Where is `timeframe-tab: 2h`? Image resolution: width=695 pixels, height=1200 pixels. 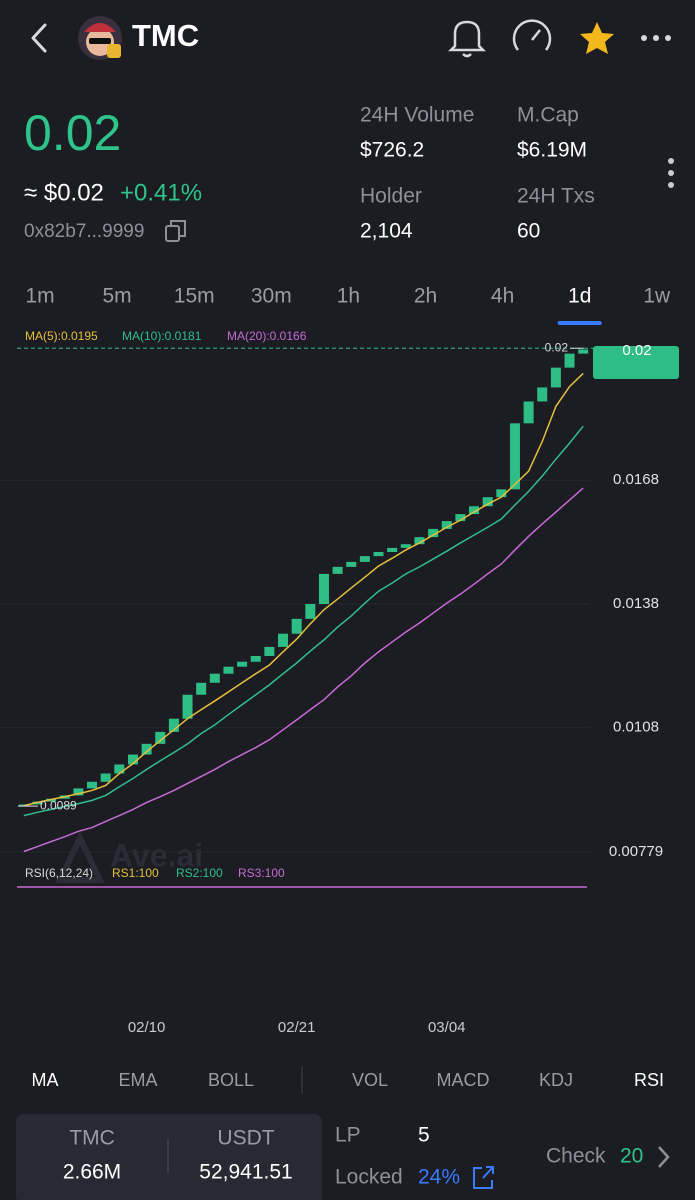
timeframe-tab: 2h is located at coordinates (425, 296).